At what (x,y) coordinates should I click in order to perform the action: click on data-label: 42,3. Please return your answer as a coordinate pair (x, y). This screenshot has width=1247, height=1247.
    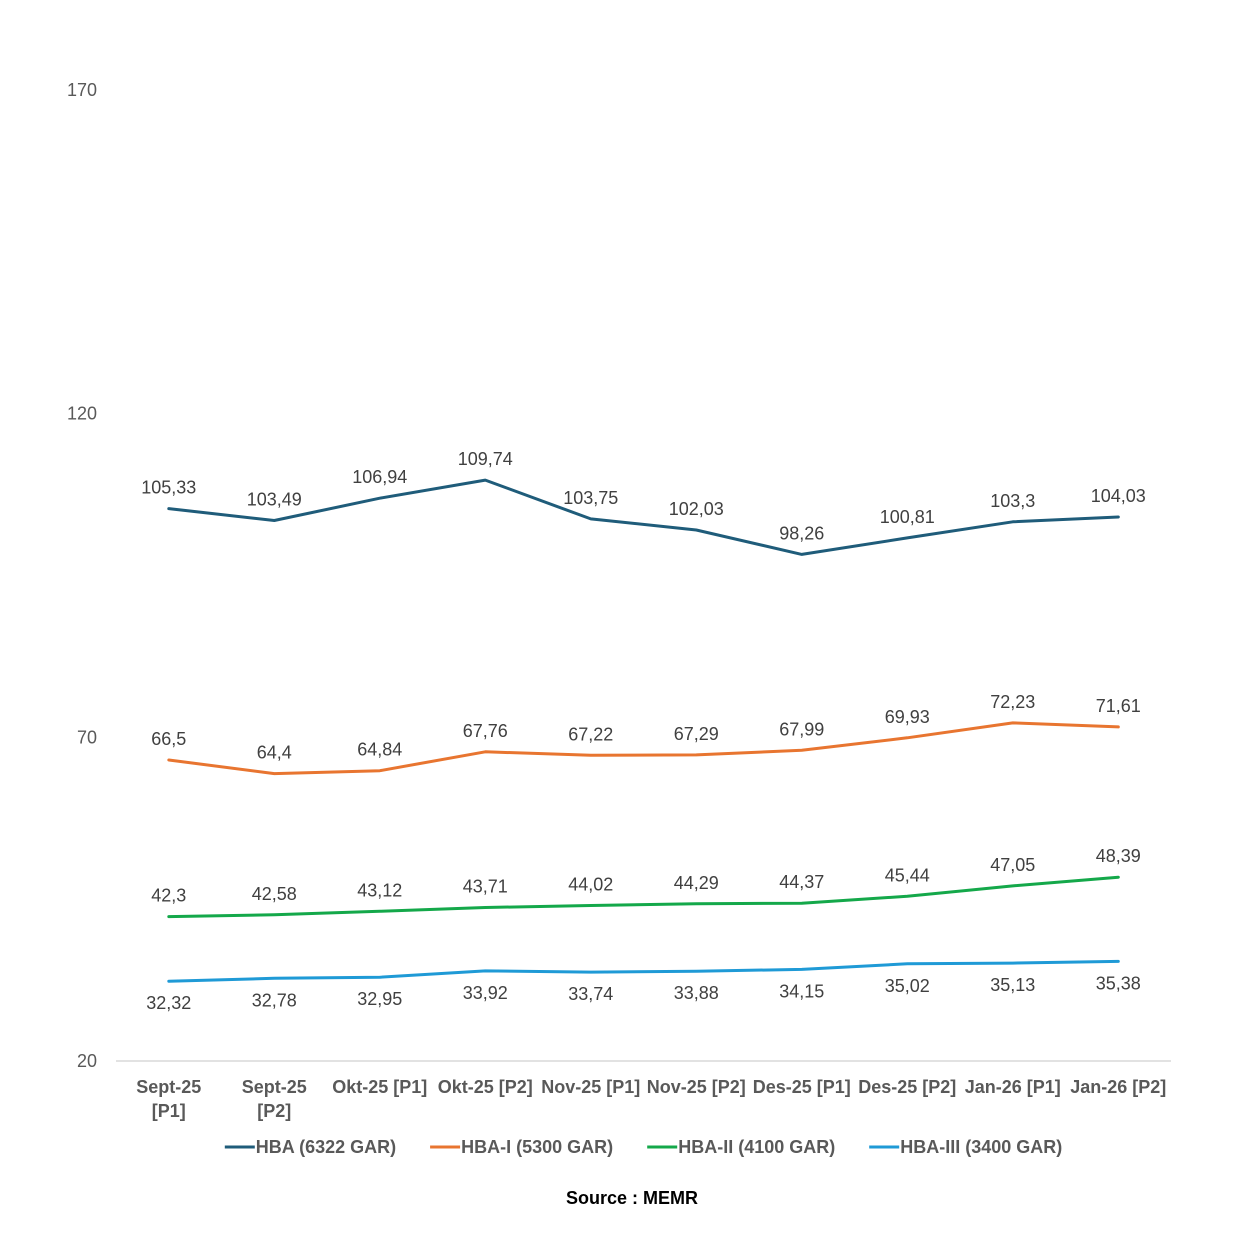
    Looking at the image, I should click on (168, 896).